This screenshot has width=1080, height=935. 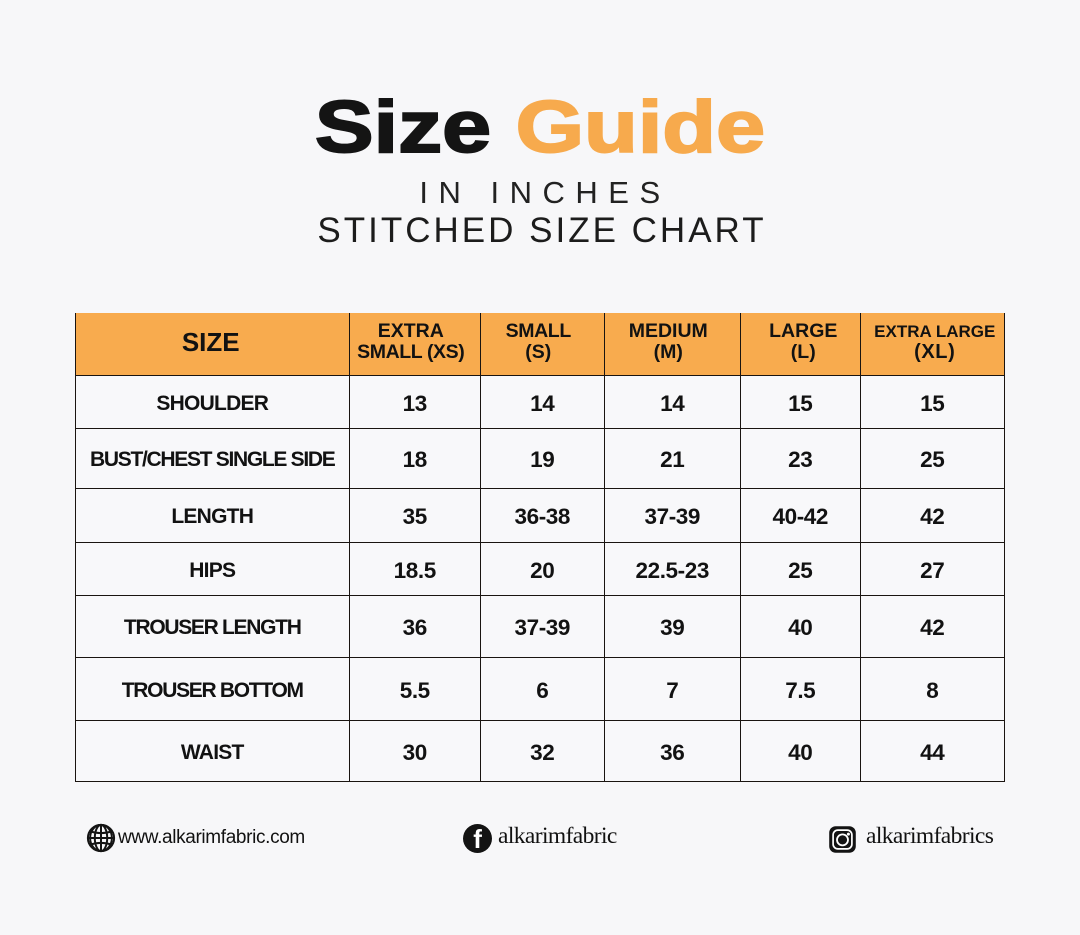 What do you see at coordinates (477, 838) in the screenshot?
I see `svg-text: f` at bounding box center [477, 838].